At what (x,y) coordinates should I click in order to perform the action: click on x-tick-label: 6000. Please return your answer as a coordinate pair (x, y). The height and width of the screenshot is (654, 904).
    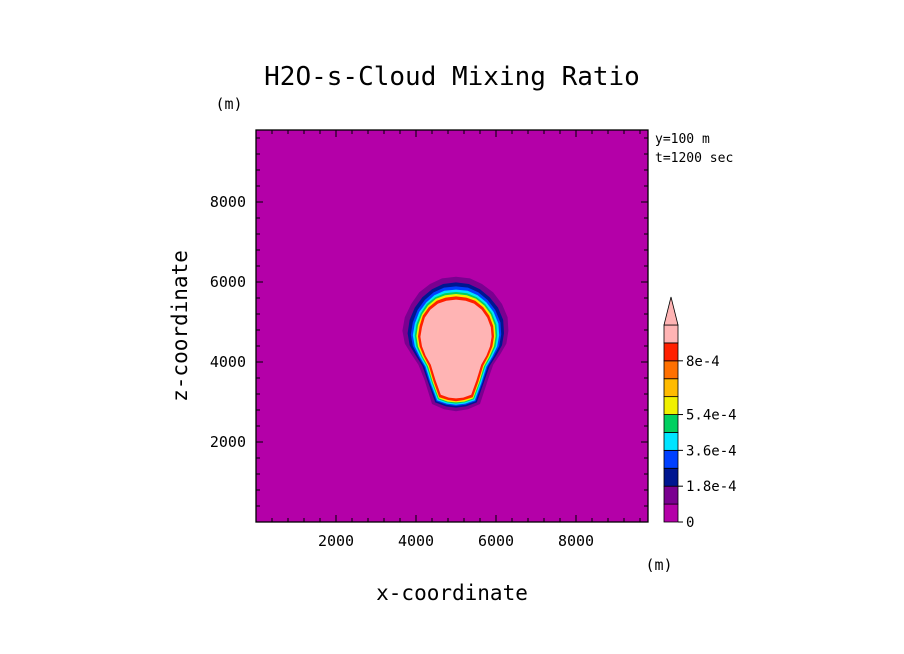
    Looking at the image, I should click on (496, 541).